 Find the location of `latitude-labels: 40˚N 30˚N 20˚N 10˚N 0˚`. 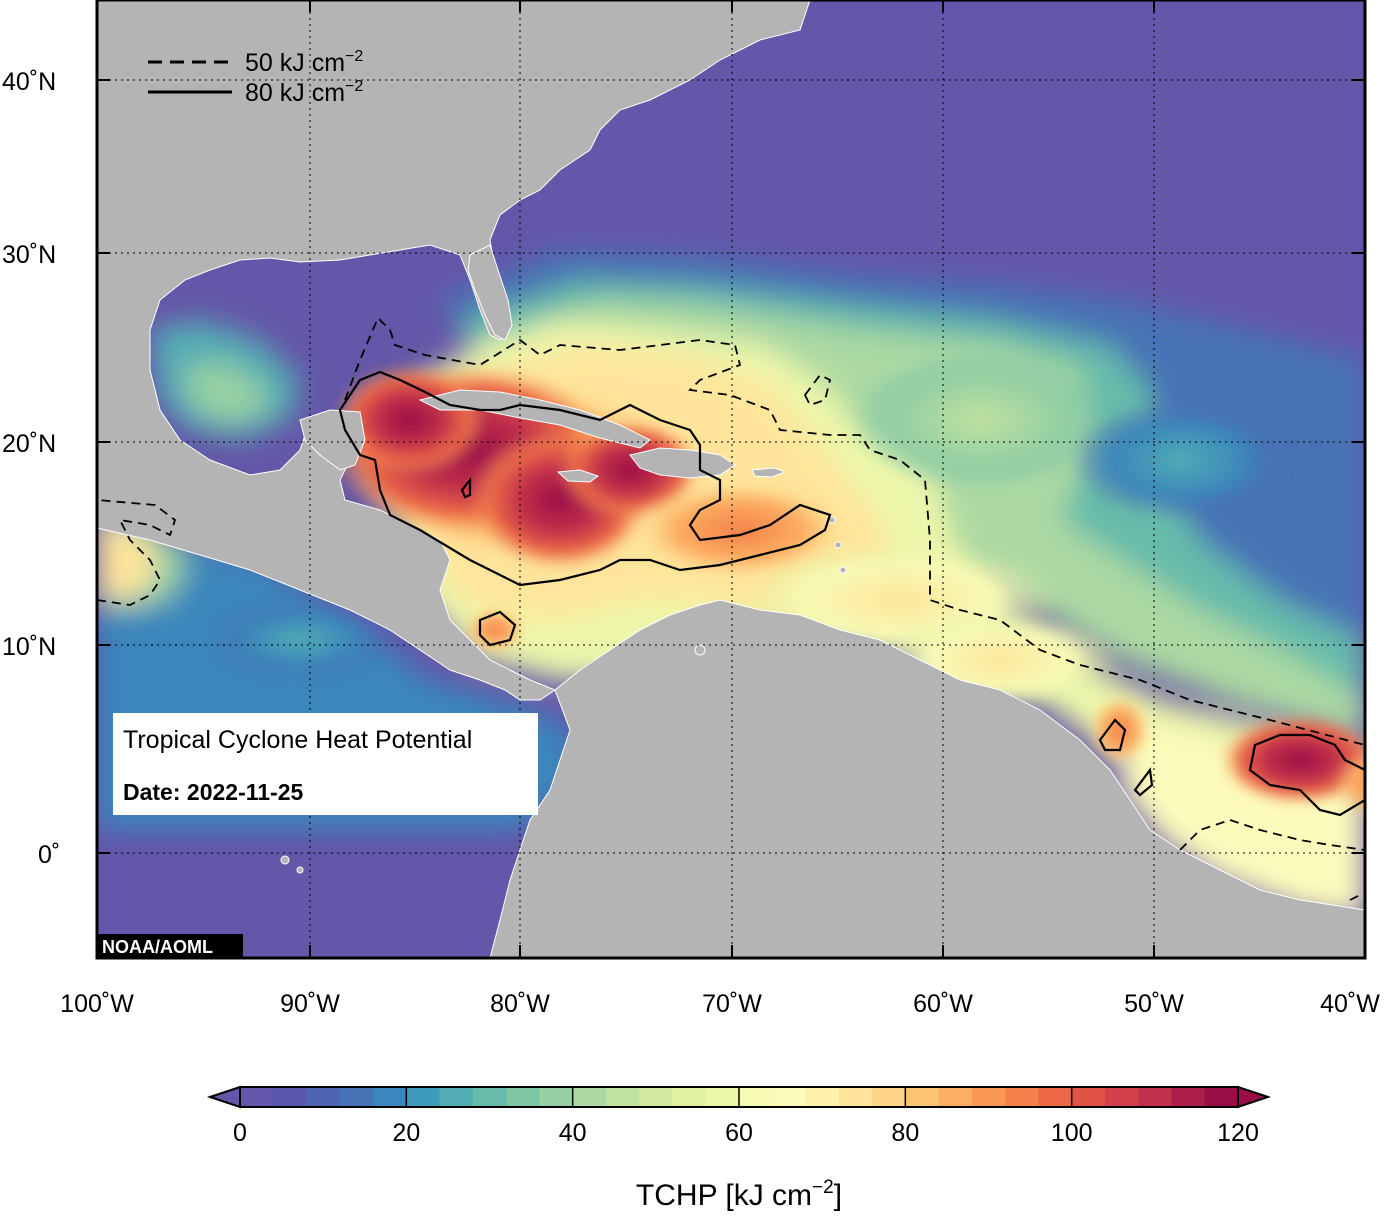

latitude-labels: 40˚N 30˚N 20˚N 10˚N 0˚ is located at coordinates (31, 468).